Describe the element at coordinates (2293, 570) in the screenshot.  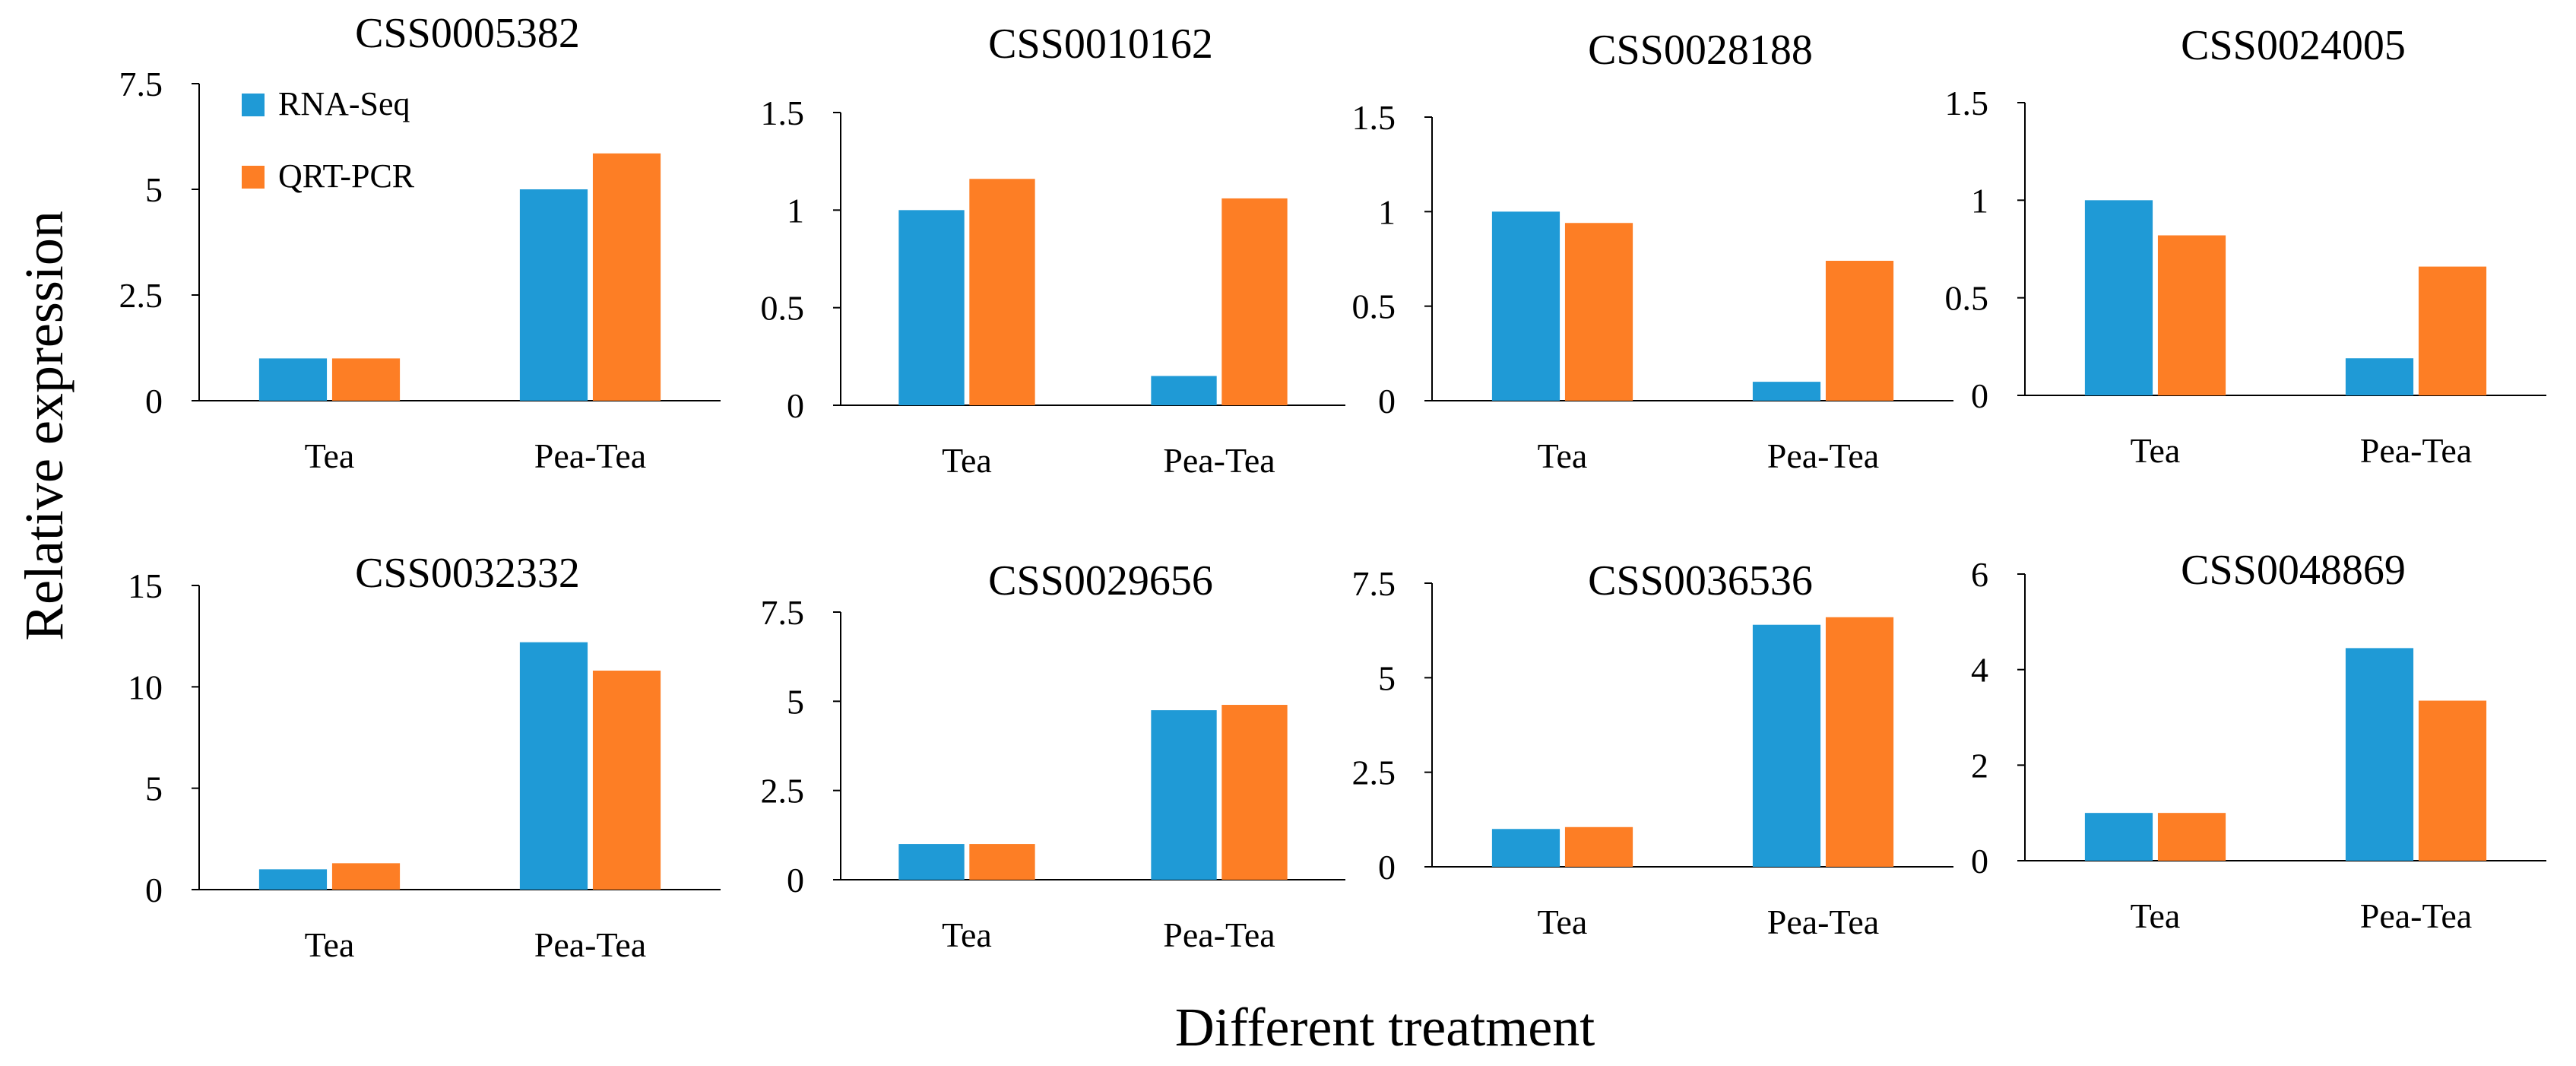
I see `panel-title: CSS0048869` at that location.